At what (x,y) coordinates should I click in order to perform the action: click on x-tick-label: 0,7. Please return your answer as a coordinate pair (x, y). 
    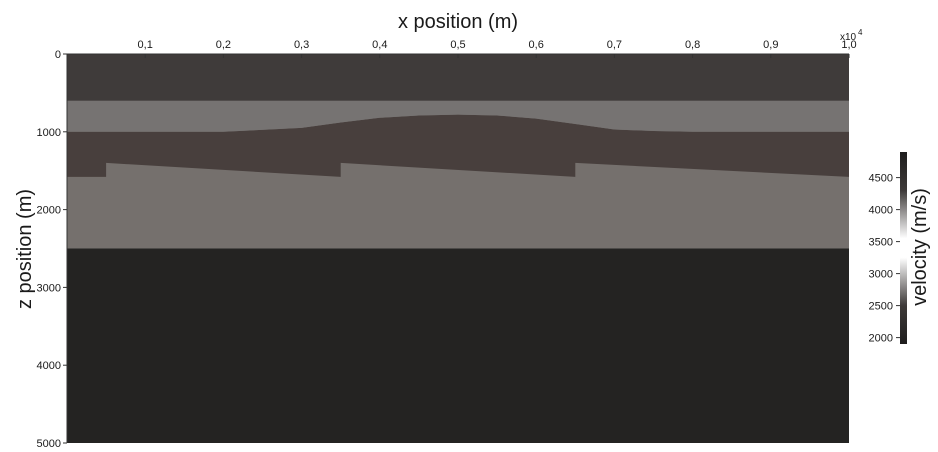
    Looking at the image, I should click on (614, 45).